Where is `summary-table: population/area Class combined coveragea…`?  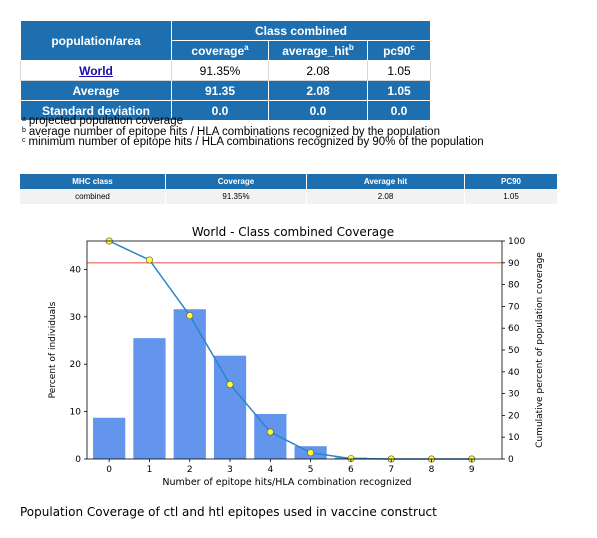 summary-table: population/area Class combined coveragea… is located at coordinates (225, 70).